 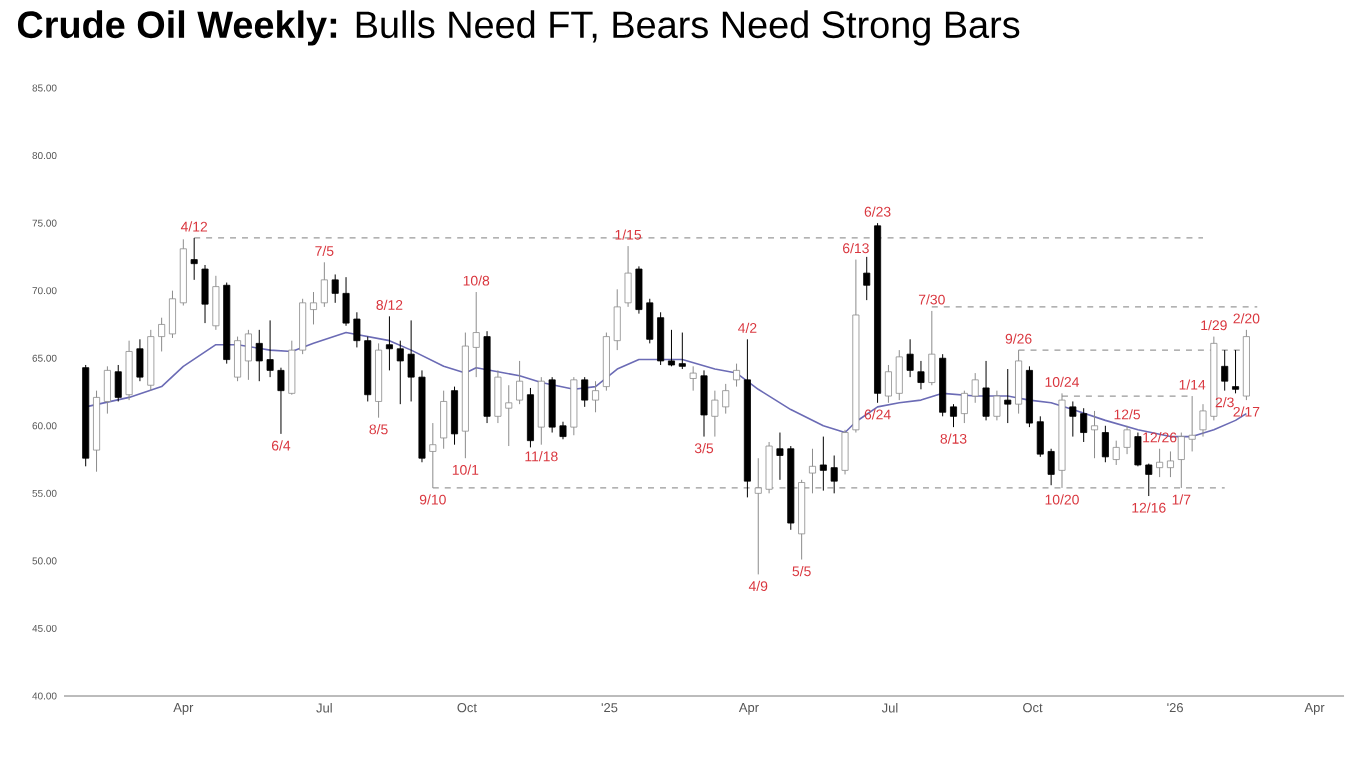 What do you see at coordinates (518, 28) in the screenshot?
I see `chart-title: Crude Oil Weekly: Bulls Need FT, Bears Need Strong Bars` at bounding box center [518, 28].